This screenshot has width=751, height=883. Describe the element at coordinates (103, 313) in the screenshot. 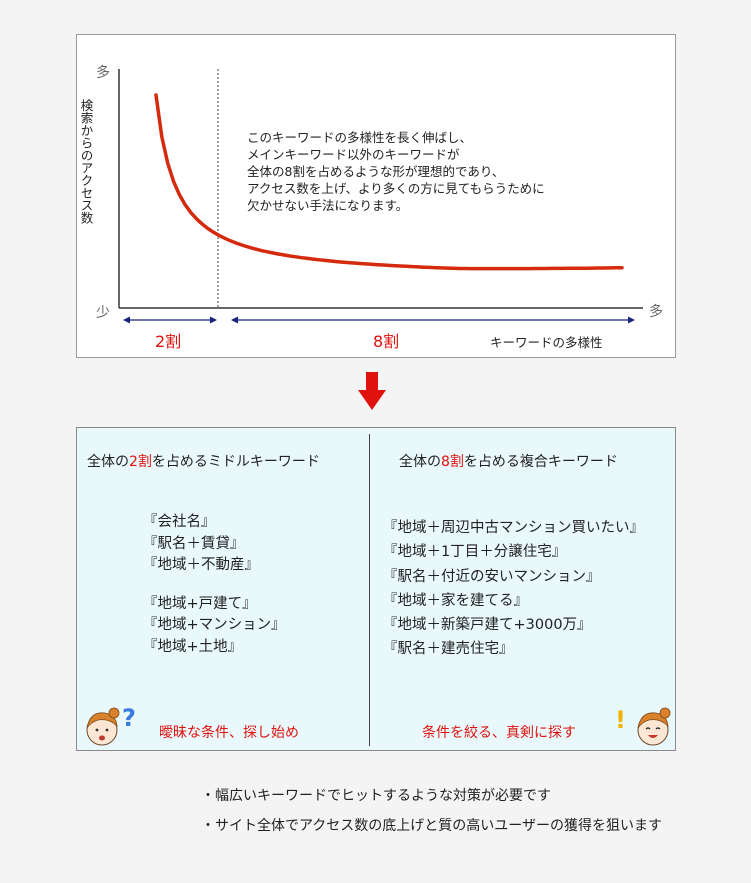

I see `y-bottom-label: 少` at that location.